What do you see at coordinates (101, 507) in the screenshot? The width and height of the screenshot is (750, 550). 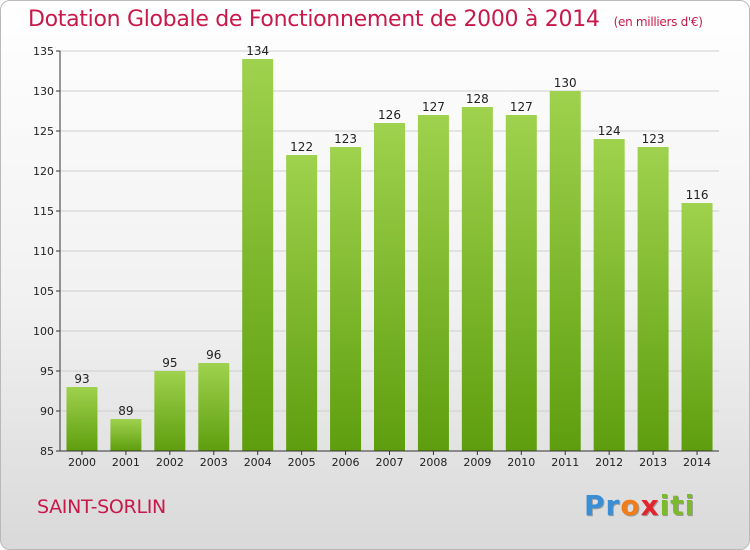 I see `location-label: SAINT-SORLIN` at bounding box center [101, 507].